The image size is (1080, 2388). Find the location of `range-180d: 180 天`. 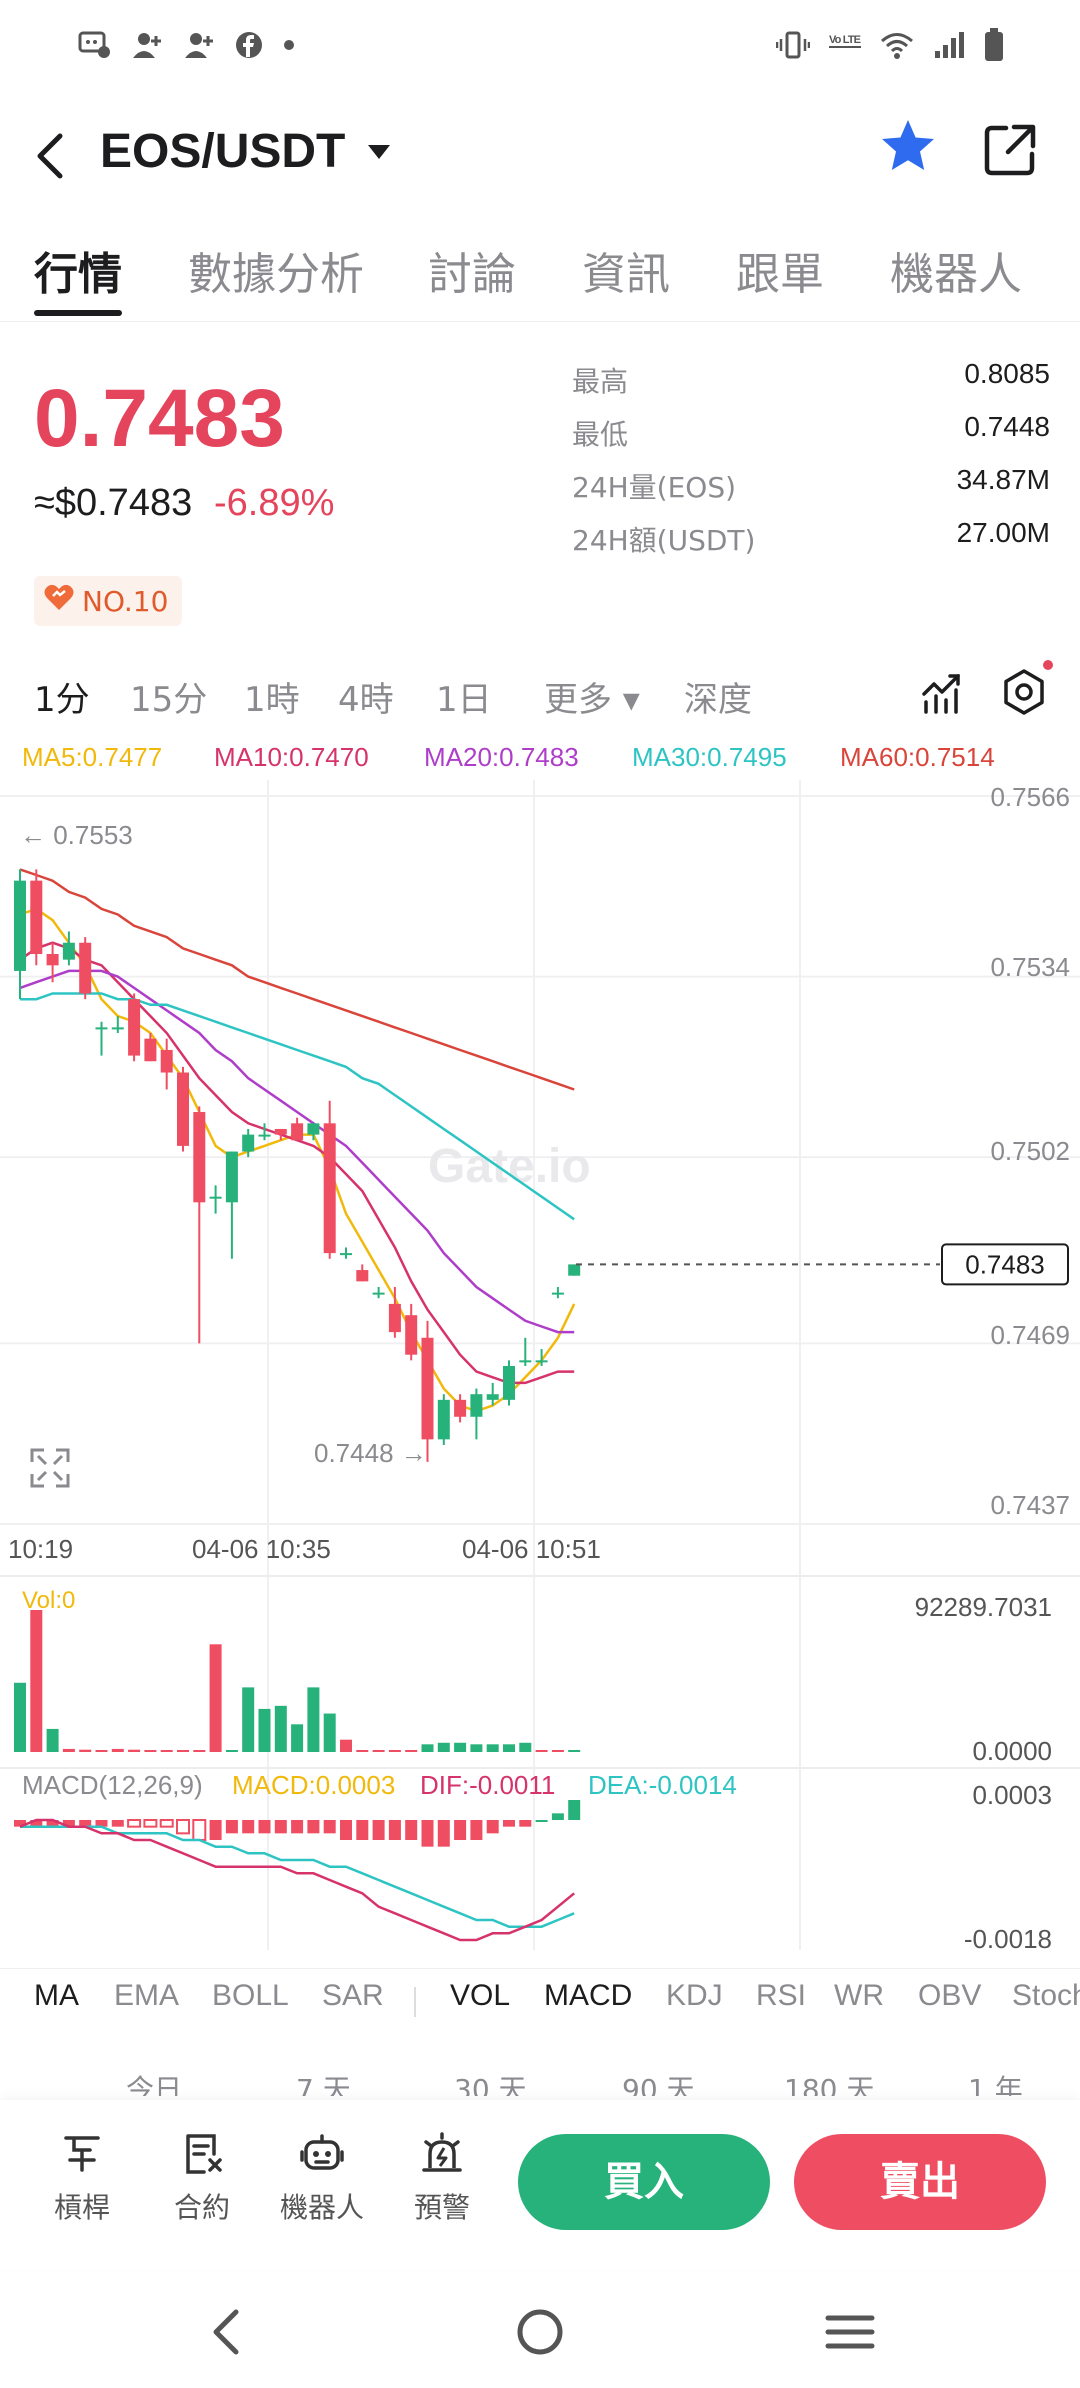

range-180d: 180 天 is located at coordinates (829, 2084).